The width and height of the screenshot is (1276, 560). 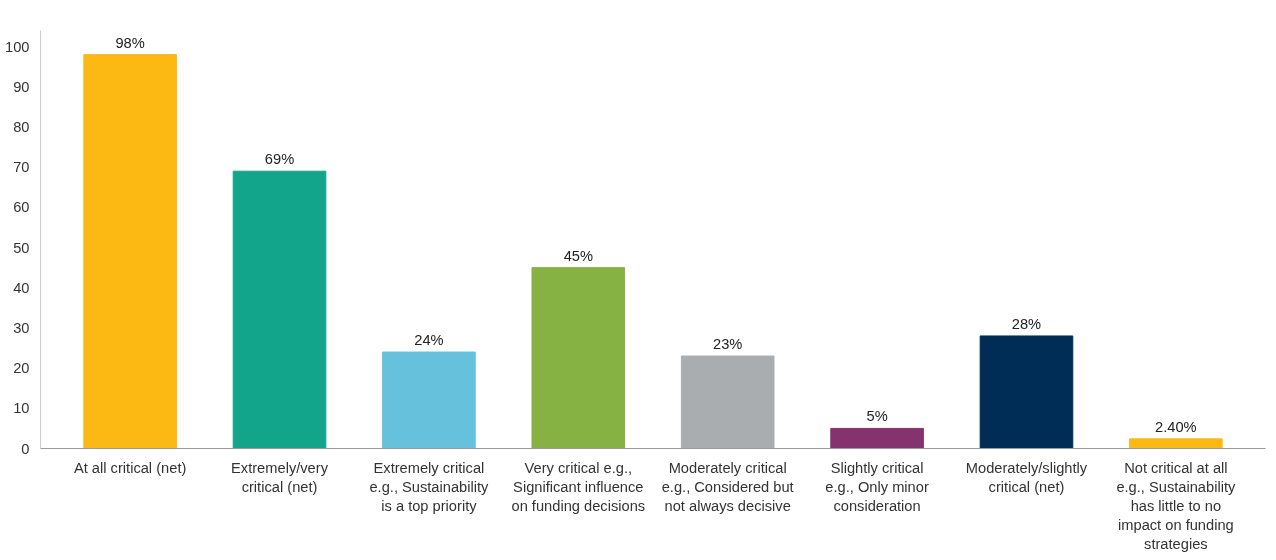 What do you see at coordinates (21, 167) in the screenshot?
I see `y-tick-label: 70` at bounding box center [21, 167].